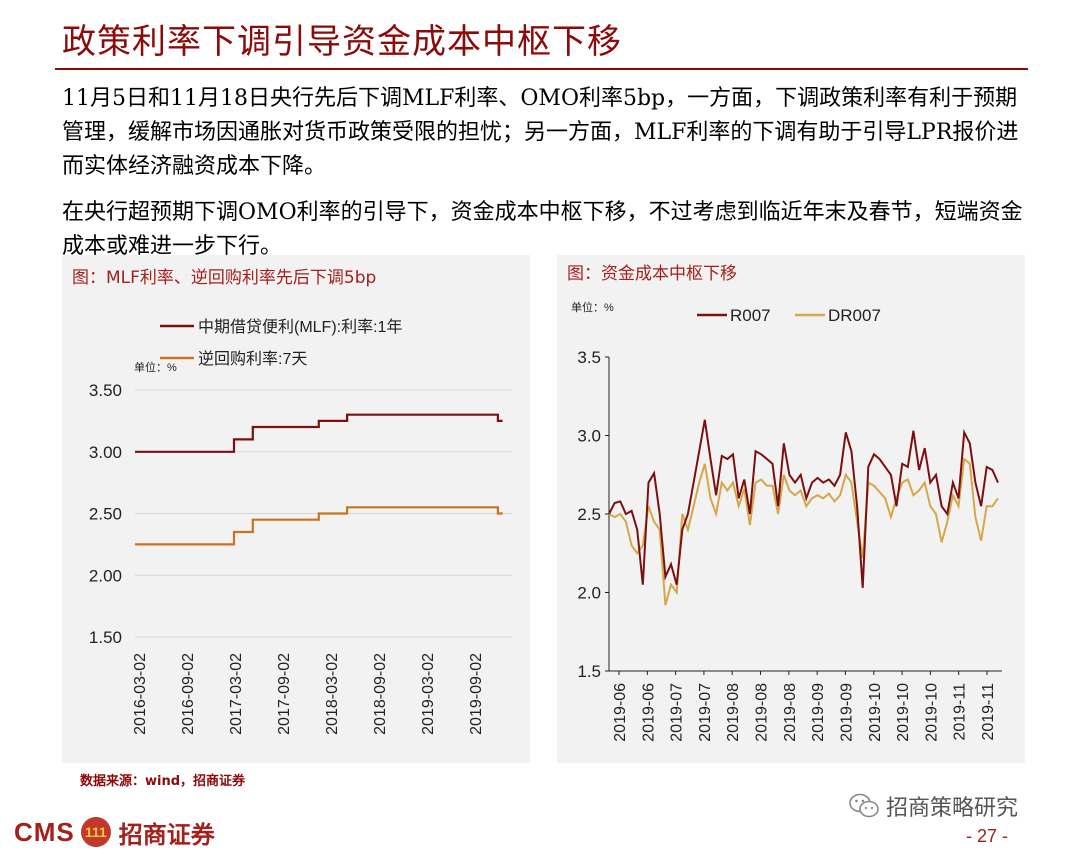 This screenshot has height=854, width=1080. I want to click on y-tick-label: 3.50, so click(105, 390).